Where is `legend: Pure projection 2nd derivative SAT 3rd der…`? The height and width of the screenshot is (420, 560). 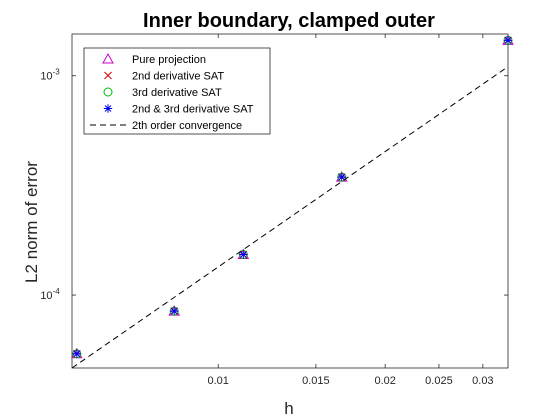
legend: Pure projection 2nd derivative SAT 3rd der… is located at coordinates (177, 91).